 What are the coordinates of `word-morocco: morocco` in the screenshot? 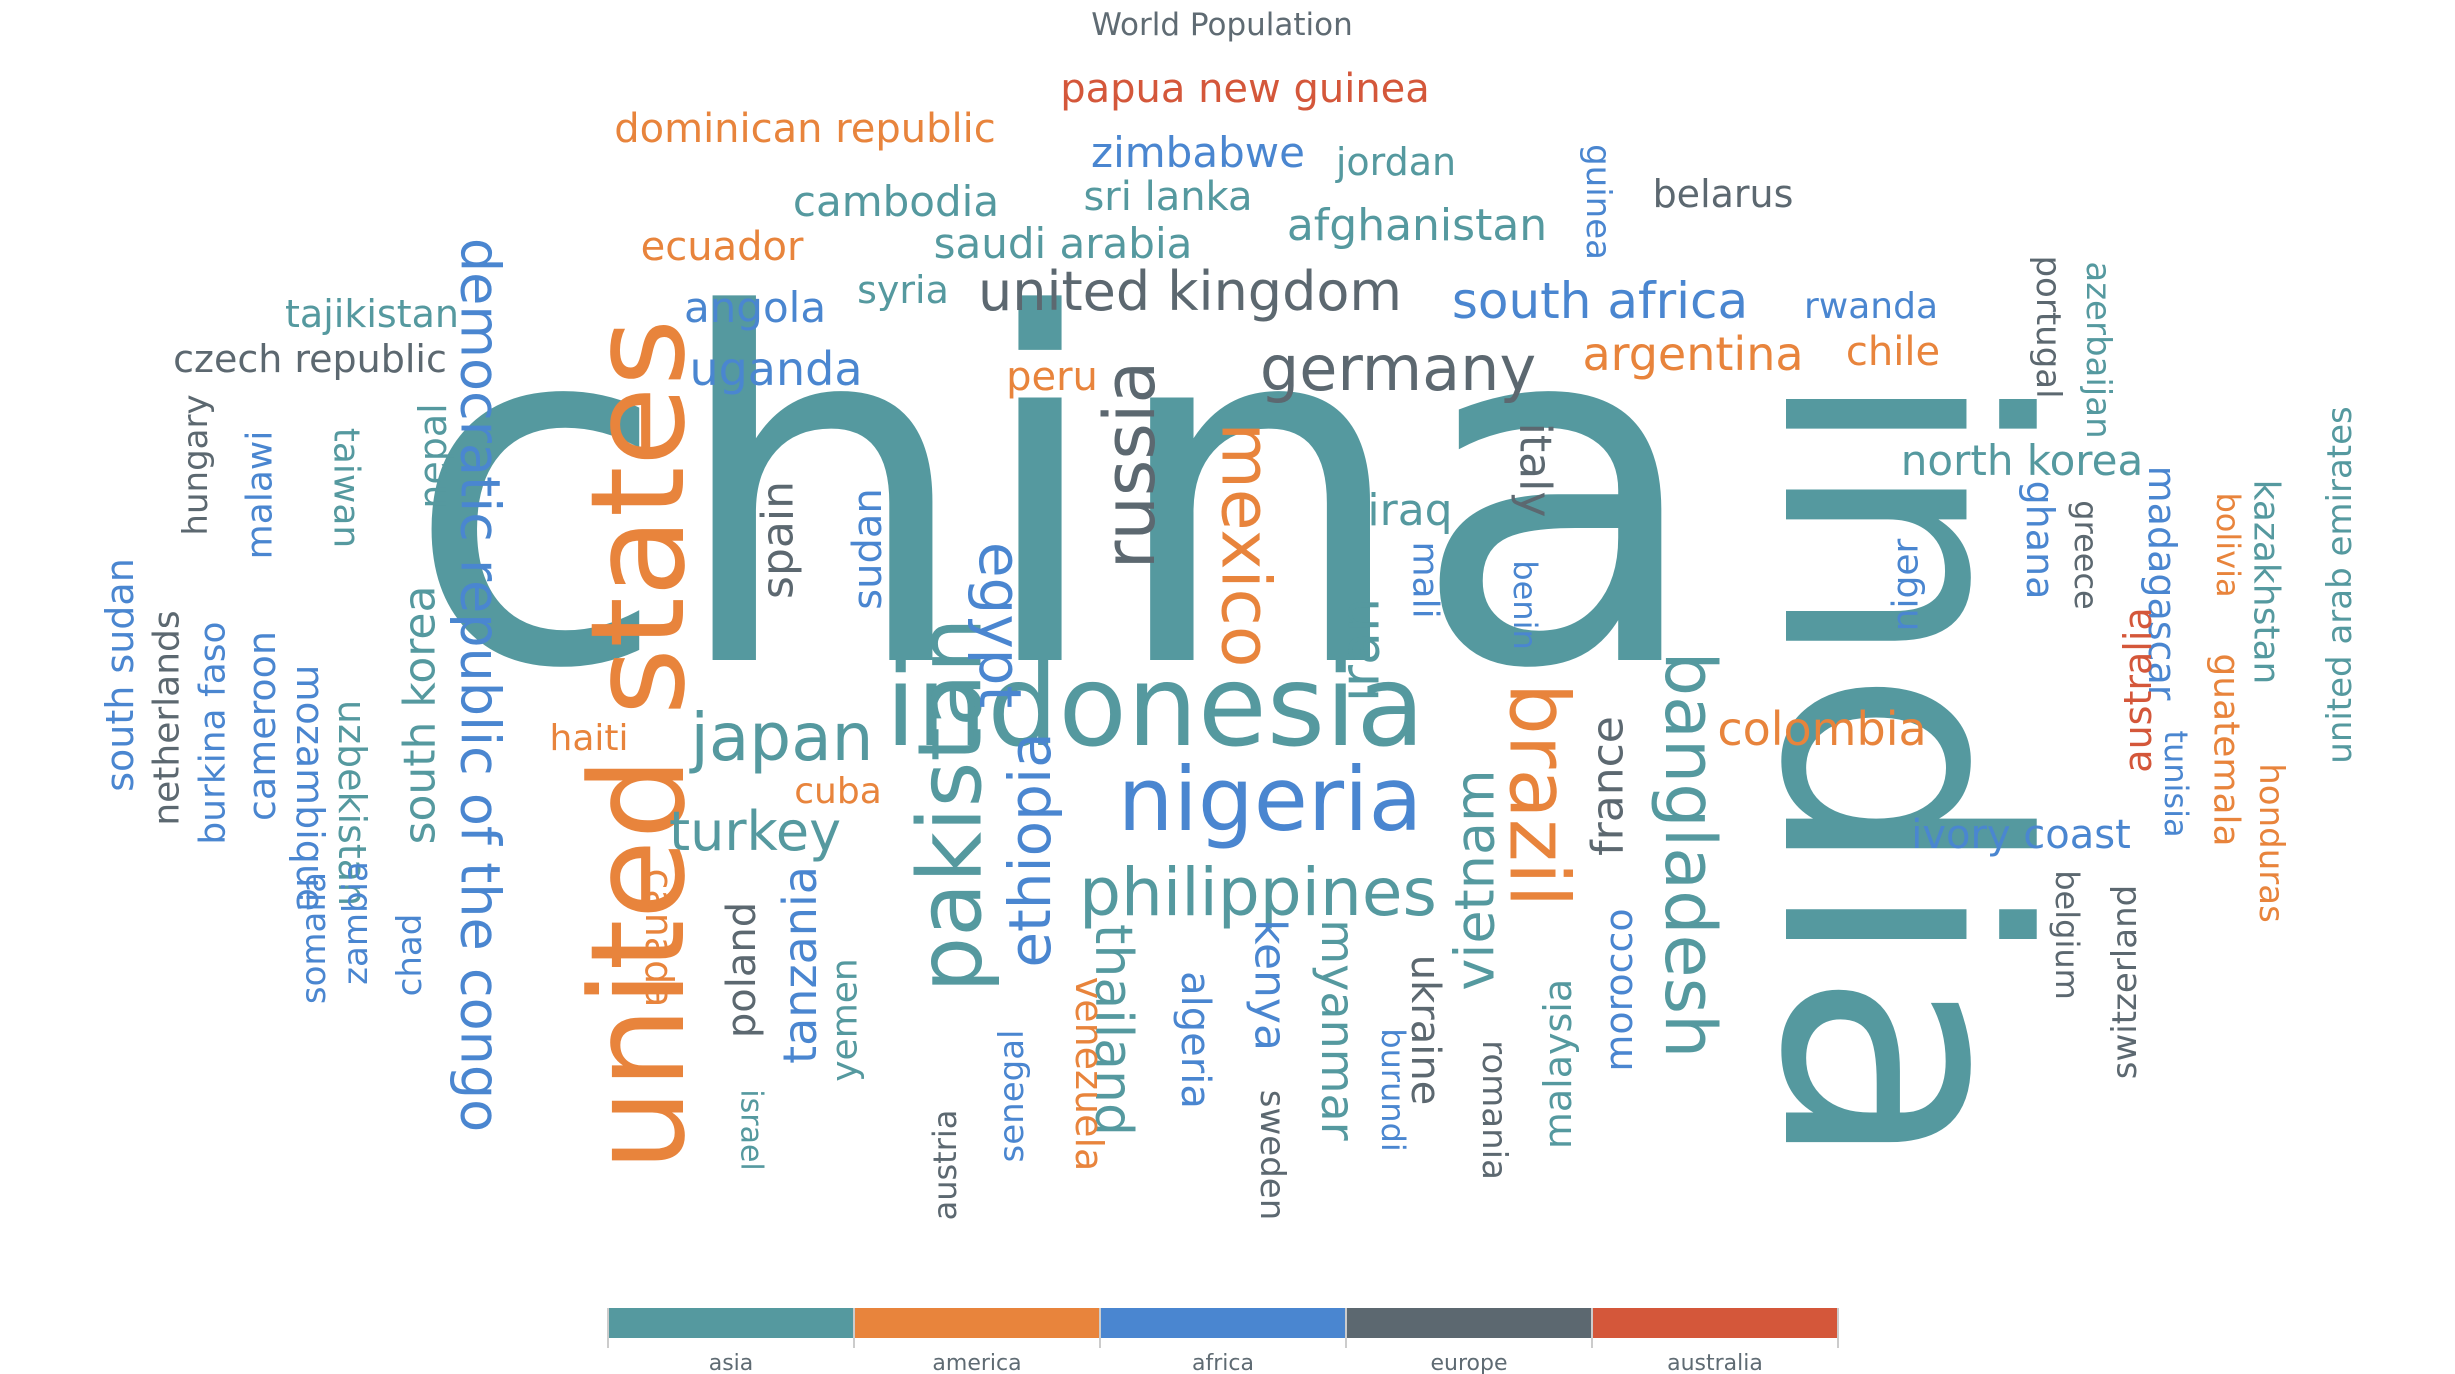 It's located at (1619, 989).